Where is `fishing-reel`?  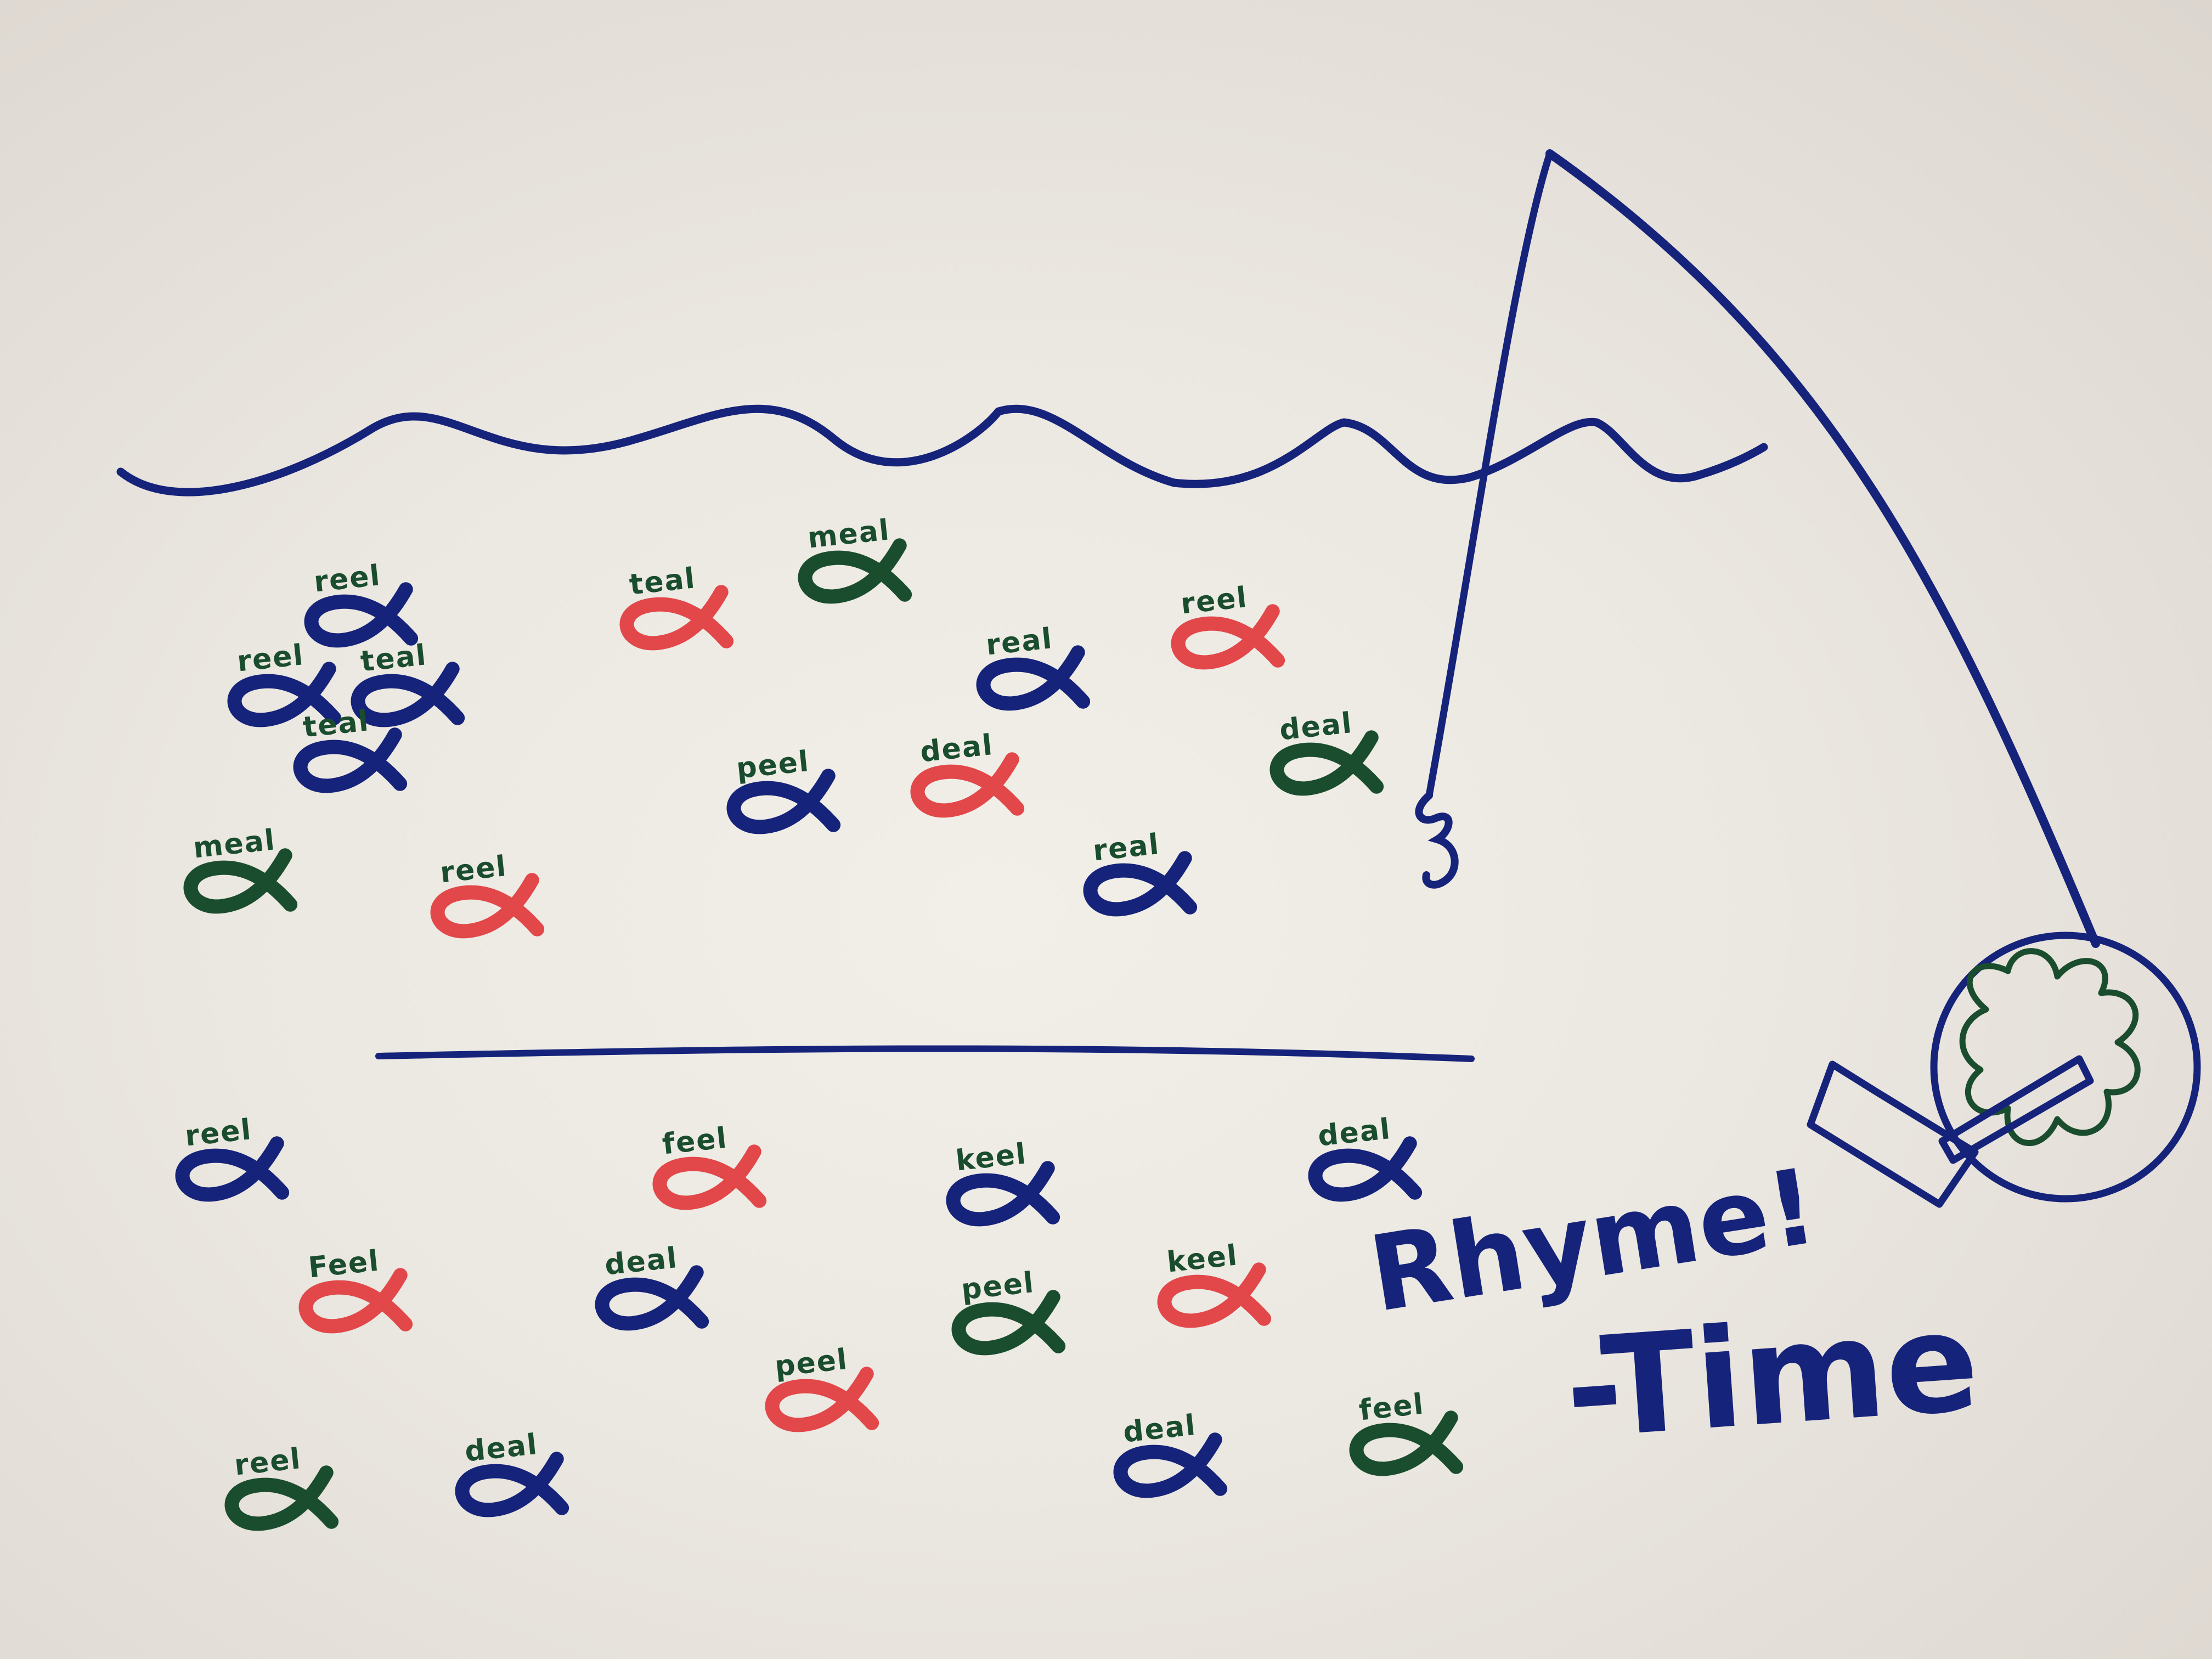
fishing-reel is located at coordinates (2004, 1070).